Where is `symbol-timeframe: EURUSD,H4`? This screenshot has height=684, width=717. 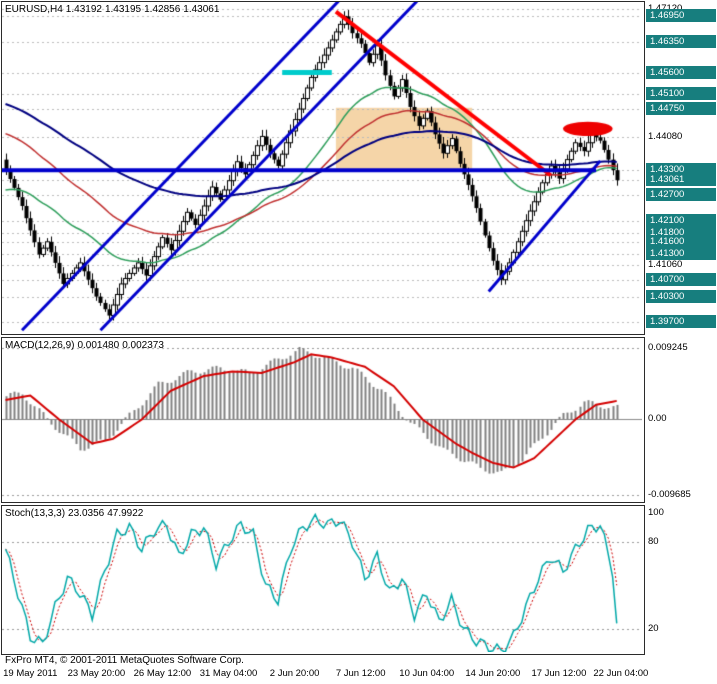 symbol-timeframe: EURUSD,H4 is located at coordinates (34, 9).